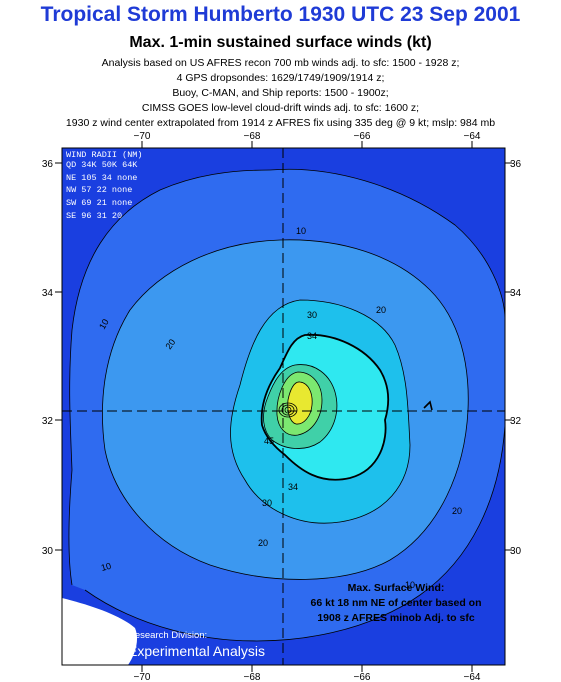  Describe the element at coordinates (167, 635) in the screenshot. I see `research-division-label: Research Division:` at that location.